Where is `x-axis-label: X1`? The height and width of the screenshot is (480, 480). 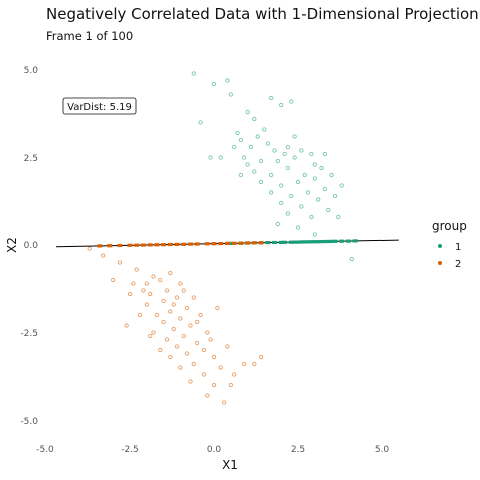
x-axis-label: X1 is located at coordinates (230, 465).